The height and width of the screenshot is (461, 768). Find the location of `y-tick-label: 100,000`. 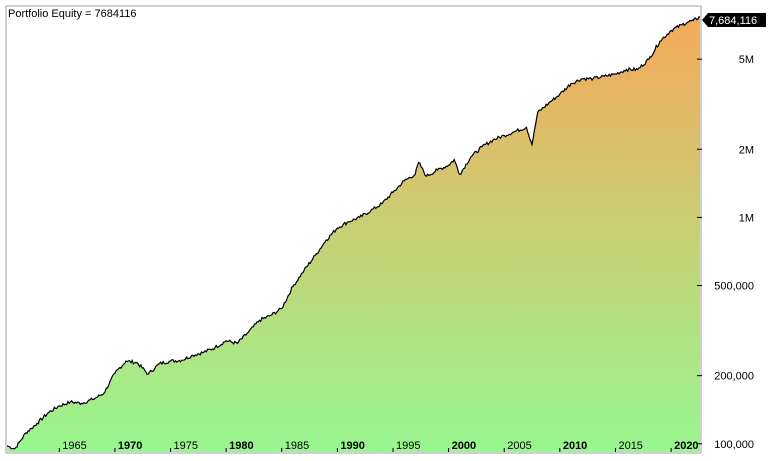

y-tick-label: 100,000 is located at coordinates (734, 445).